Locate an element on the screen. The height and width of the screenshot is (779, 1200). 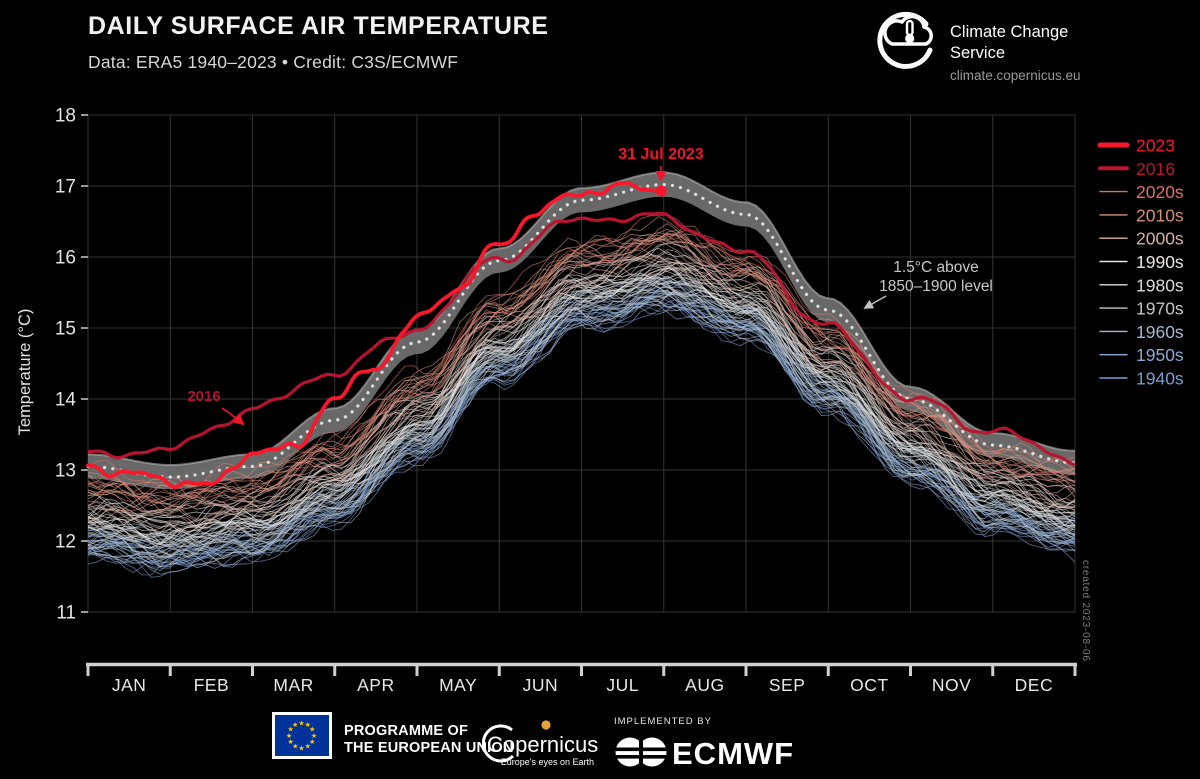
legend-item-1980s: 1980s is located at coordinates (1141, 285).